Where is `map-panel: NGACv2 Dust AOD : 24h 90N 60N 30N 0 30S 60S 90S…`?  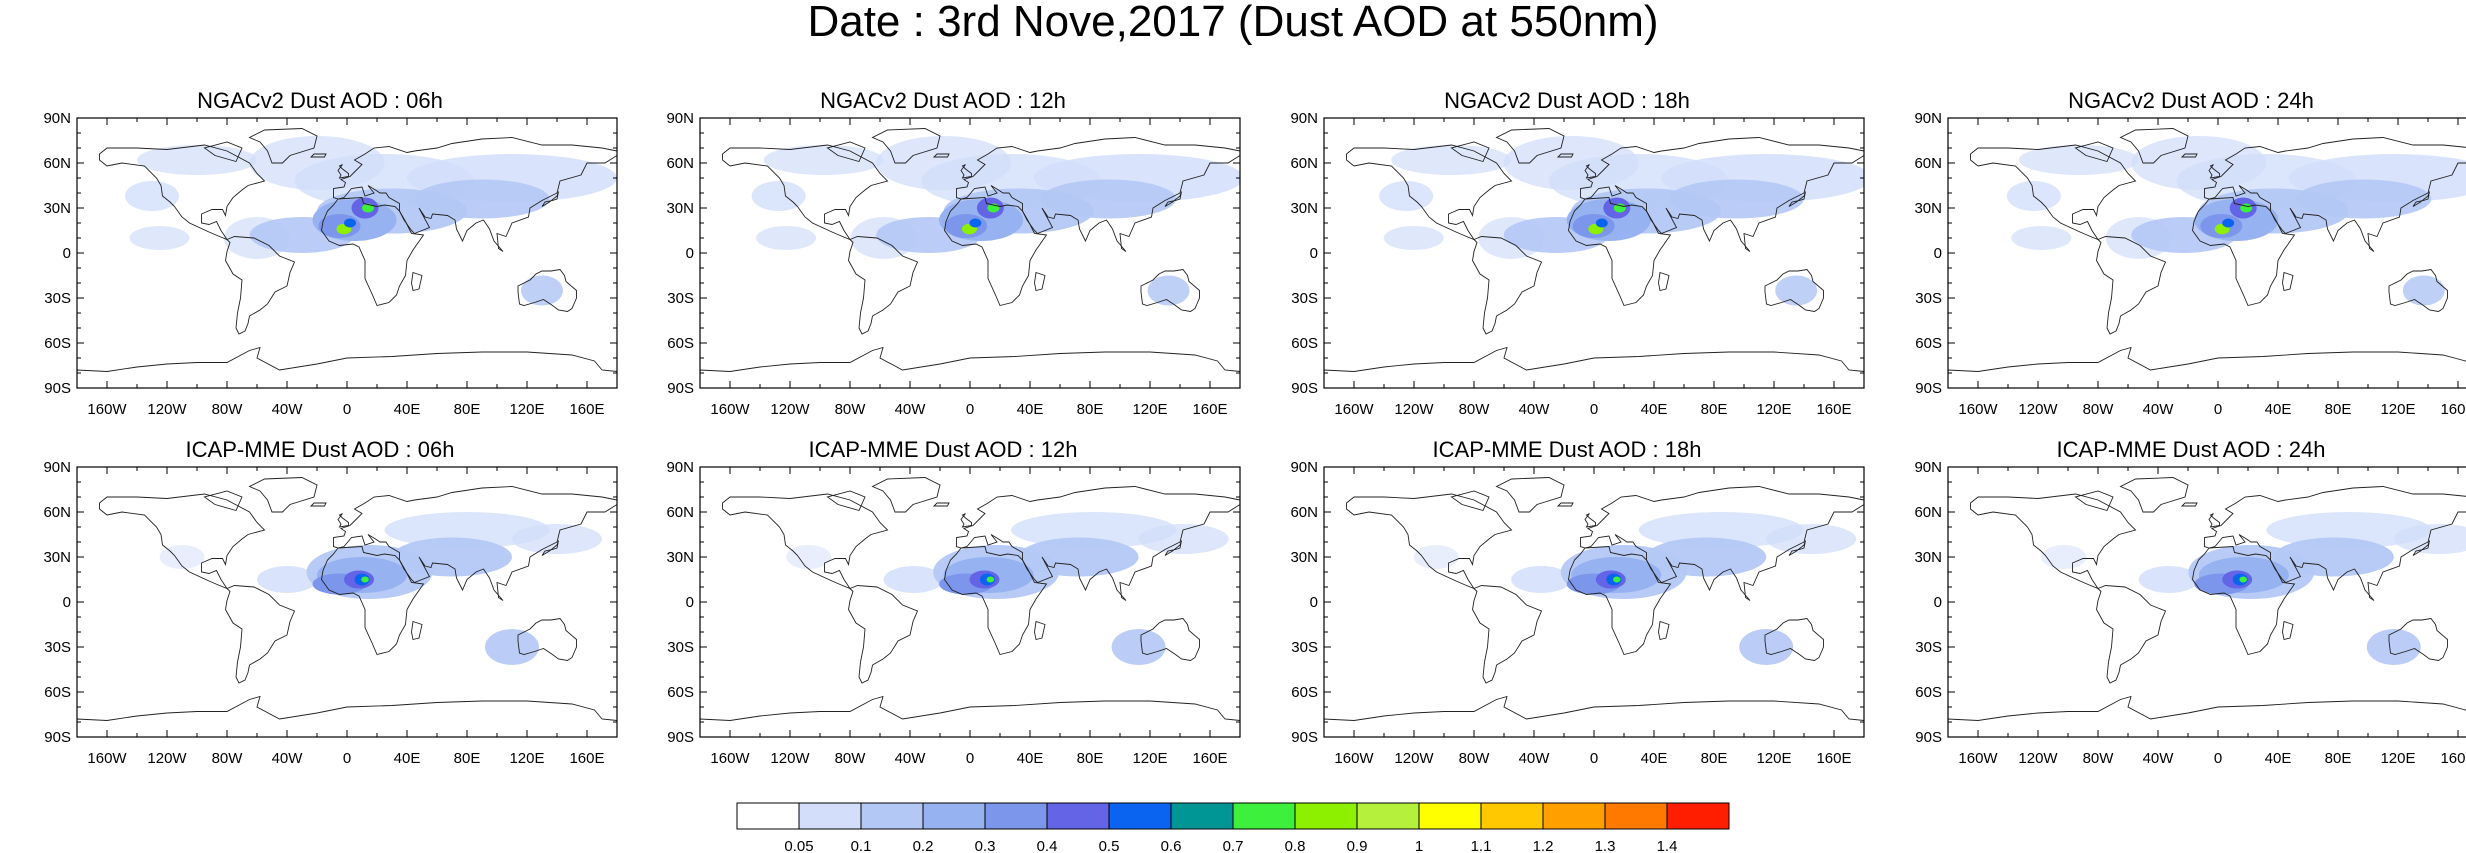 map-panel: NGACv2 Dust AOD : 24h 90N 60N 30N 0 30S 60S 90S… is located at coordinates (2183, 251).